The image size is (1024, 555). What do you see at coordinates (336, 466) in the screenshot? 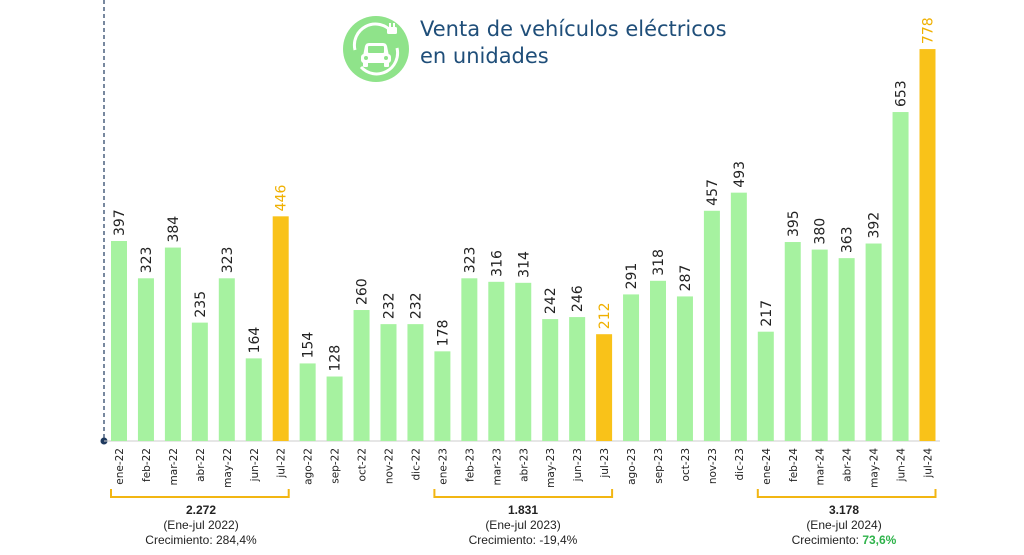
I see `x-tick-label: sep-22` at bounding box center [336, 466].